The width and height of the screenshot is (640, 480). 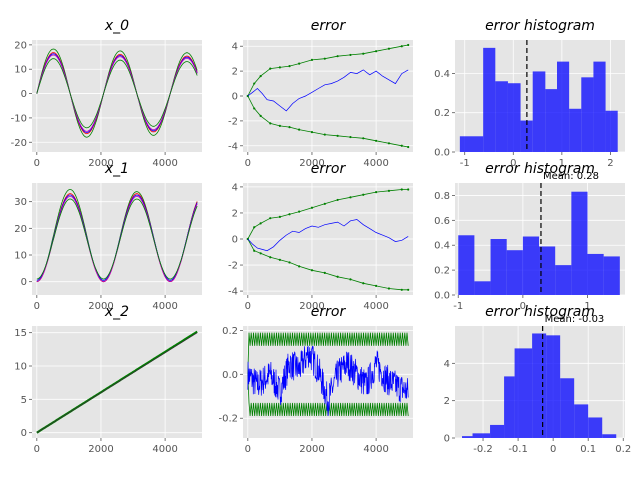 I want to click on y-tick-label: 5, so click(x=24, y=400).